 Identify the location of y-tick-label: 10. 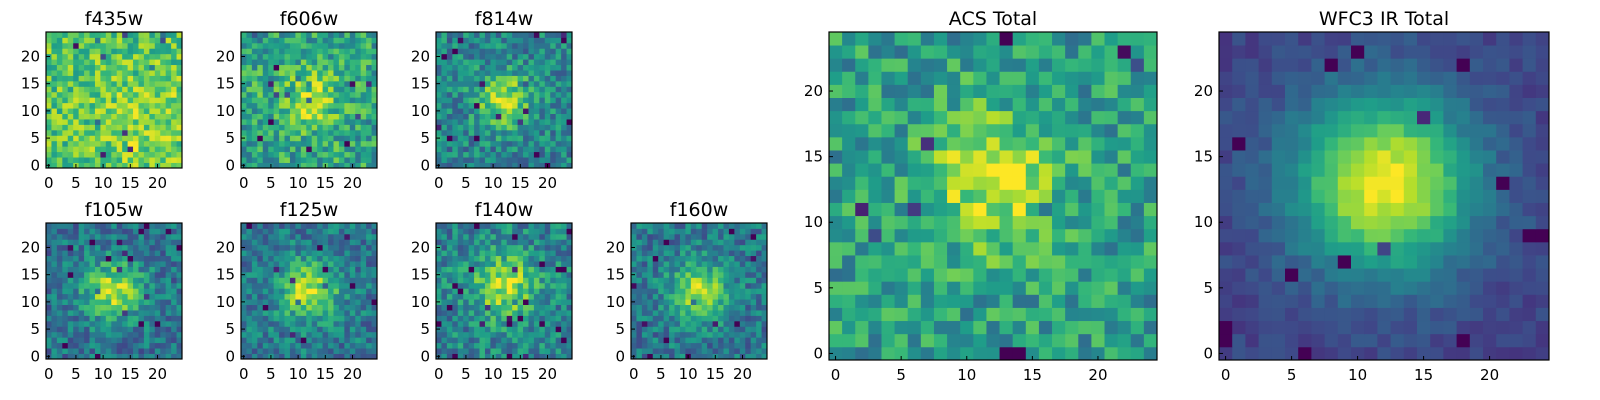
(420, 111).